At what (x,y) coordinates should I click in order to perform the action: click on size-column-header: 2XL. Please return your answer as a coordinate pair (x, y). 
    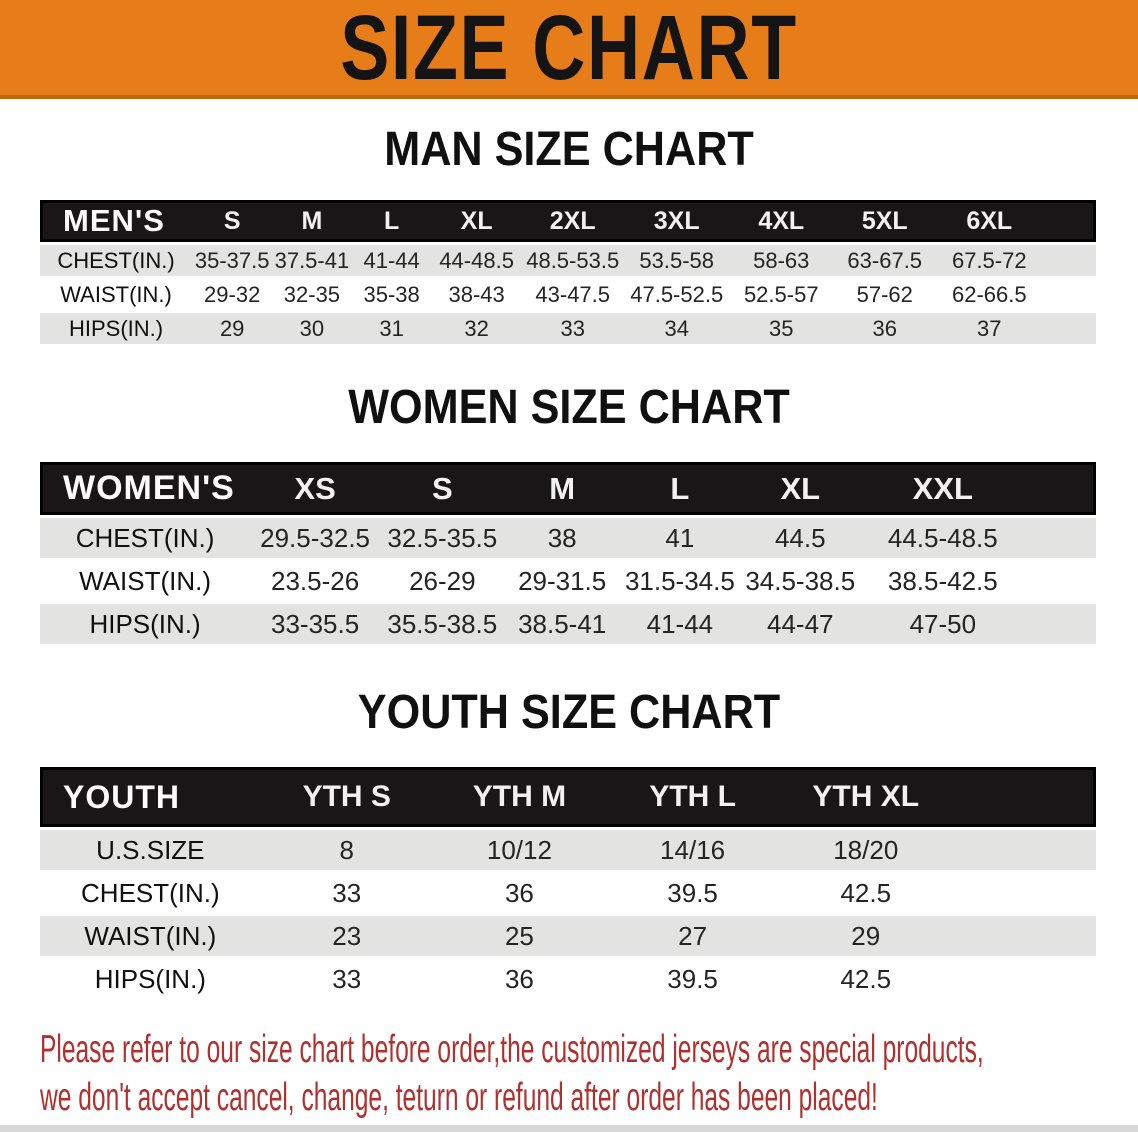
    Looking at the image, I should click on (572, 221).